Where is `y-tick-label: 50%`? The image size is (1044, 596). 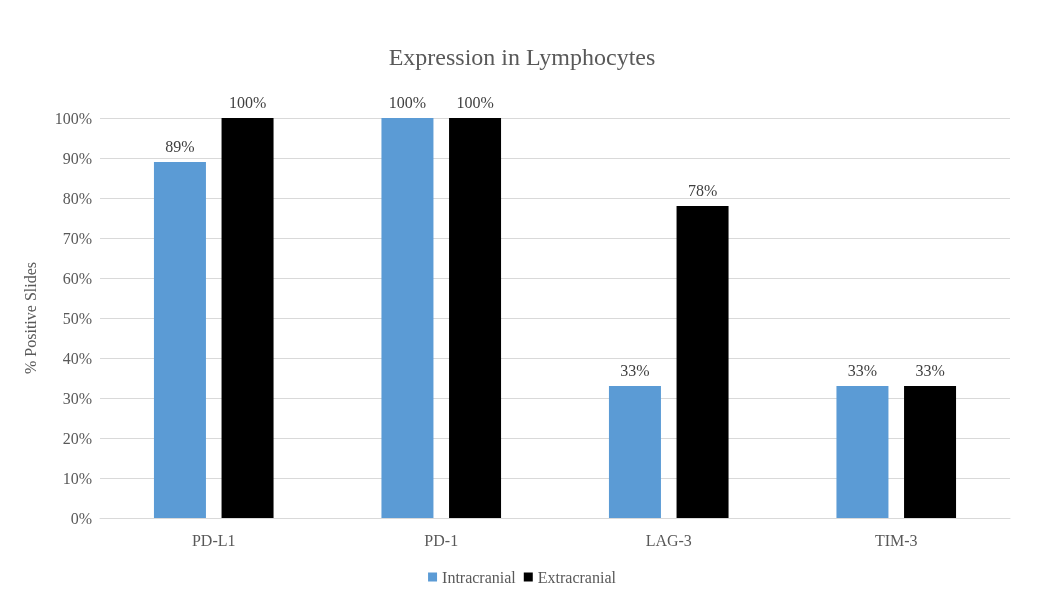
y-tick-label: 50% is located at coordinates (77, 318).